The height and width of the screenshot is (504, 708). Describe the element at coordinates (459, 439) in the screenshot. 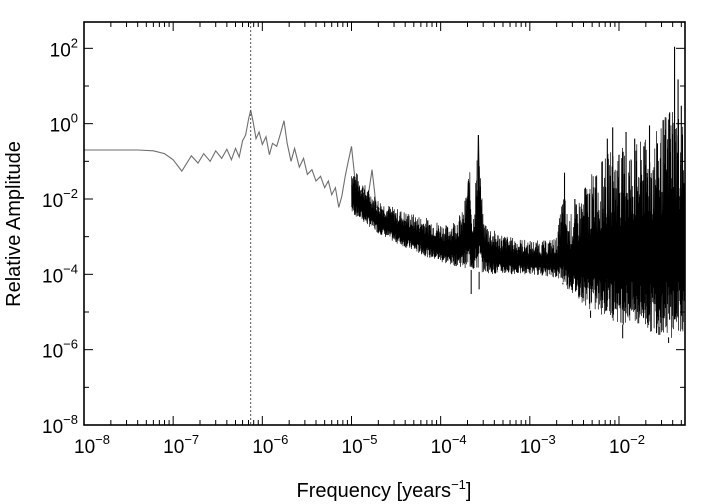

I see `x-tick-label-exponent: −4` at that location.